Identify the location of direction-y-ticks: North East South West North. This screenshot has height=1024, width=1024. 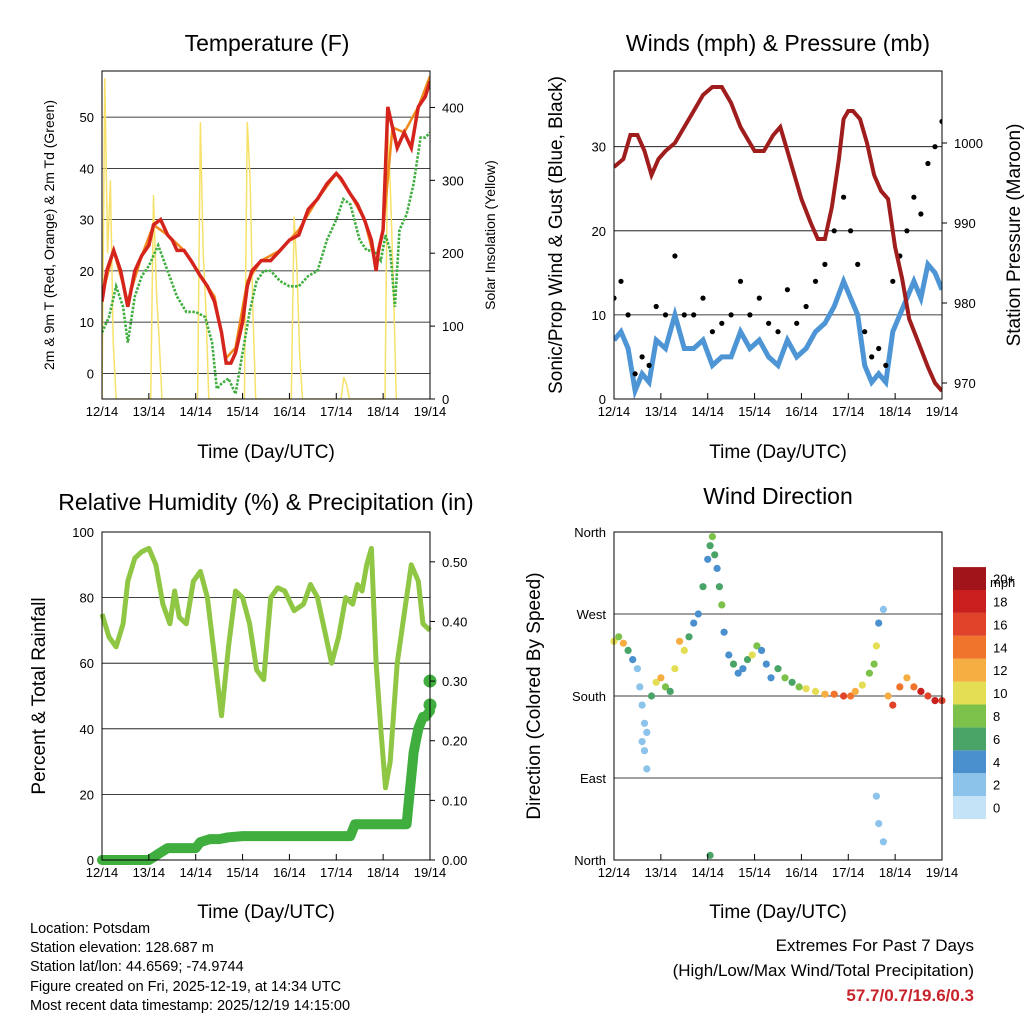
(589, 696).